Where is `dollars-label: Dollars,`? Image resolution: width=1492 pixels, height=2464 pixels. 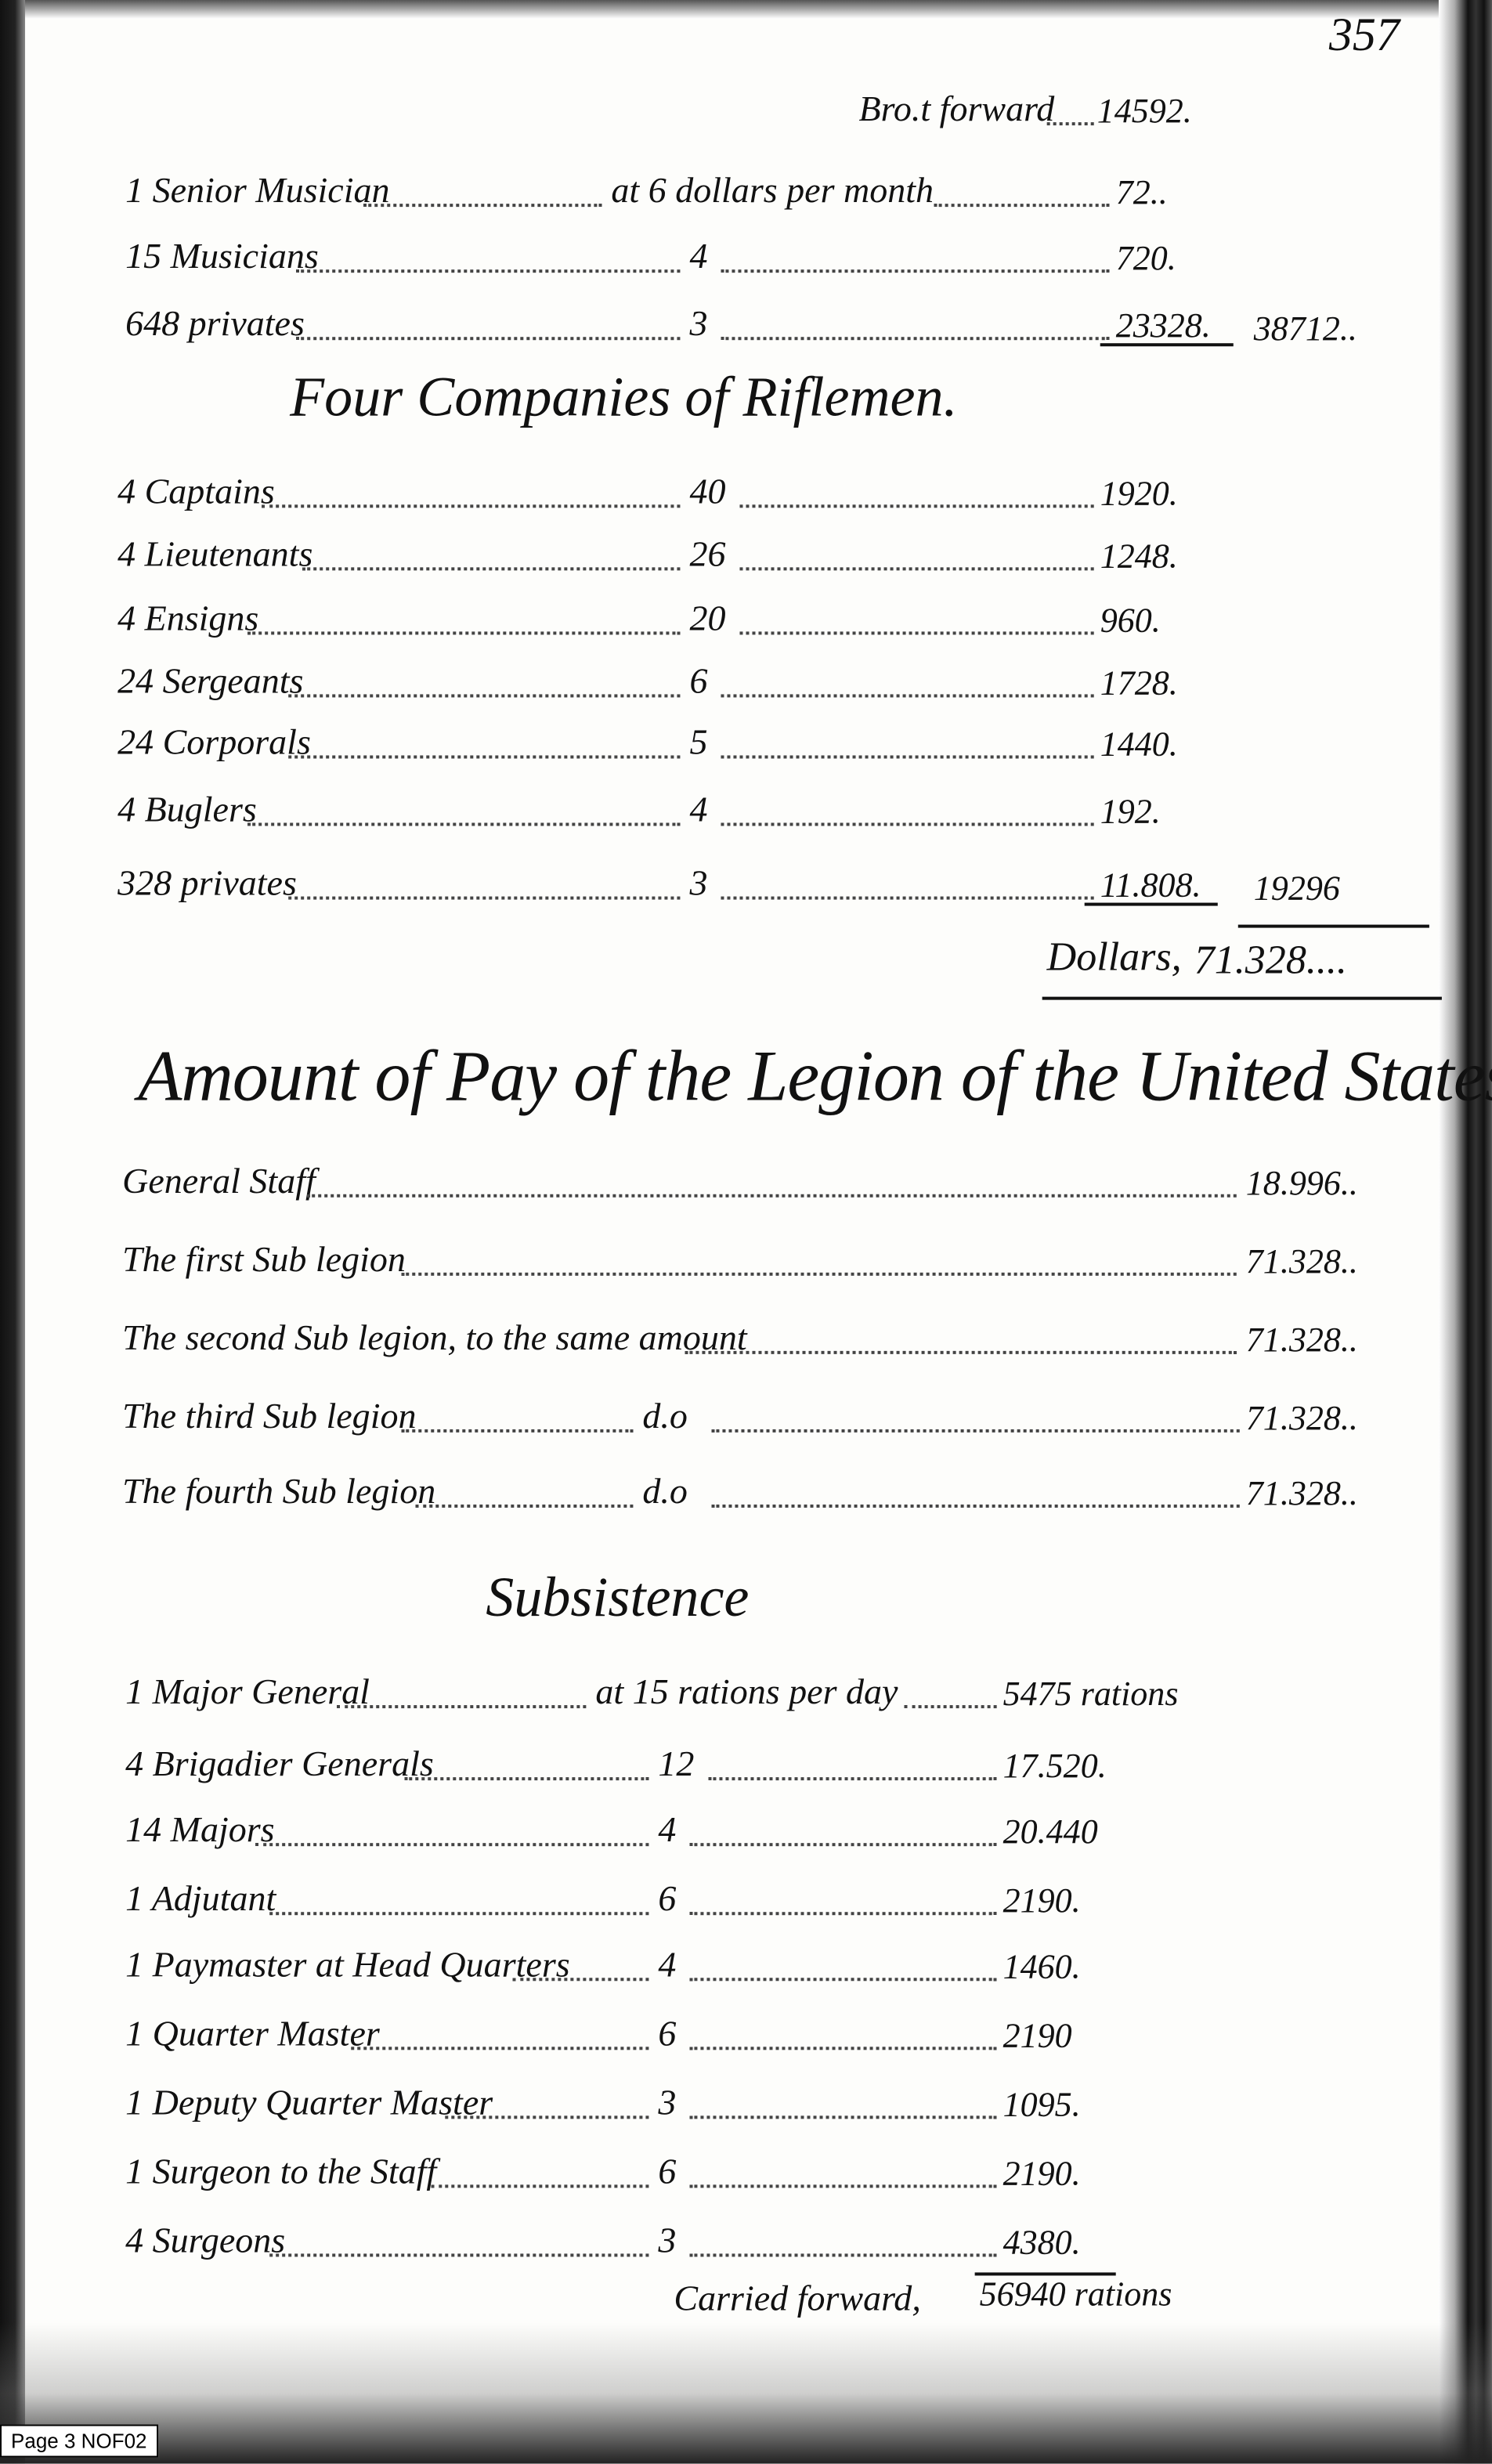
dollars-label: Dollars, is located at coordinates (1114, 957).